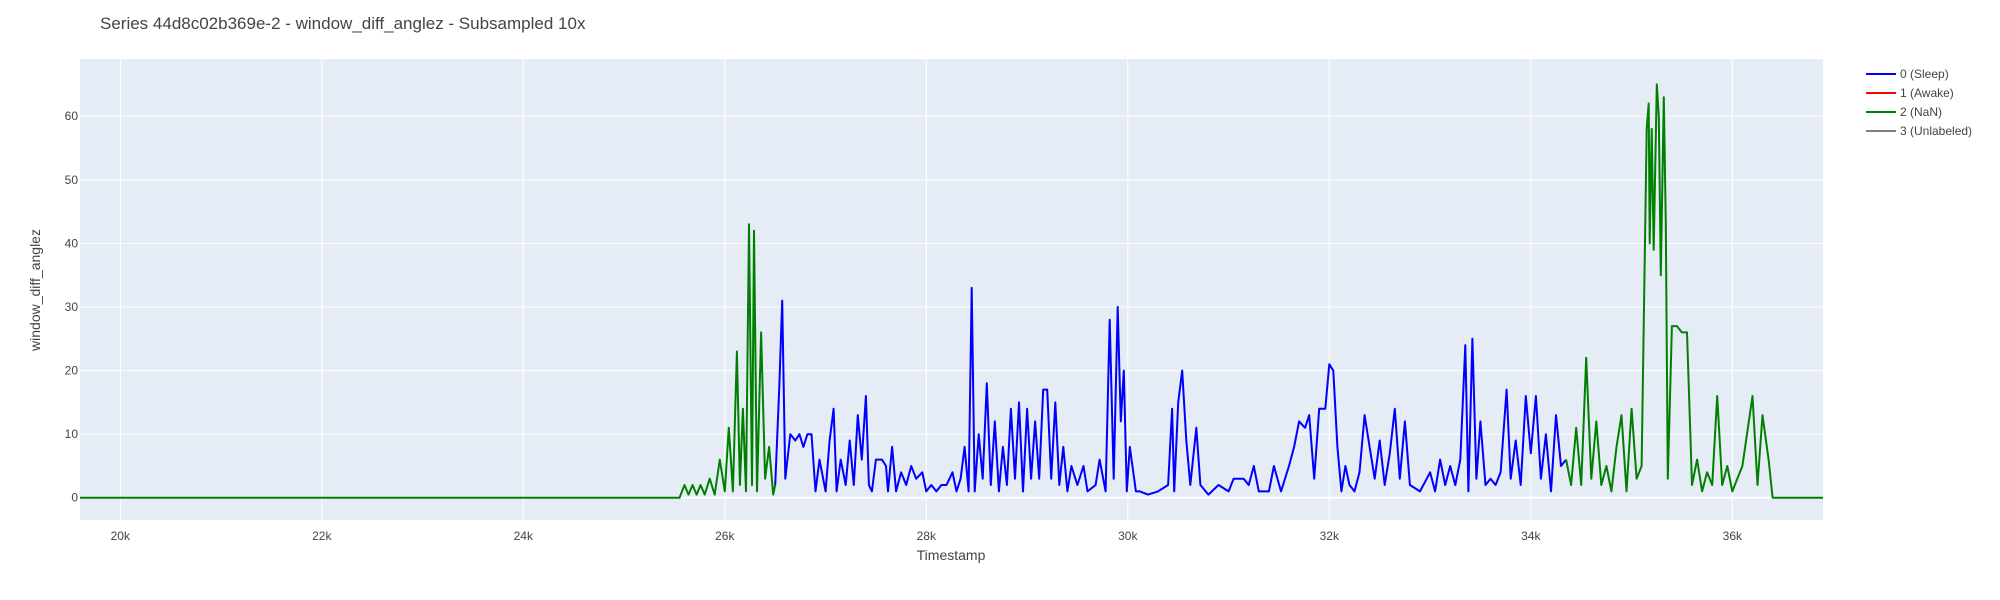  I want to click on legend-label: 3 (Unlabeled), so click(1936, 131).